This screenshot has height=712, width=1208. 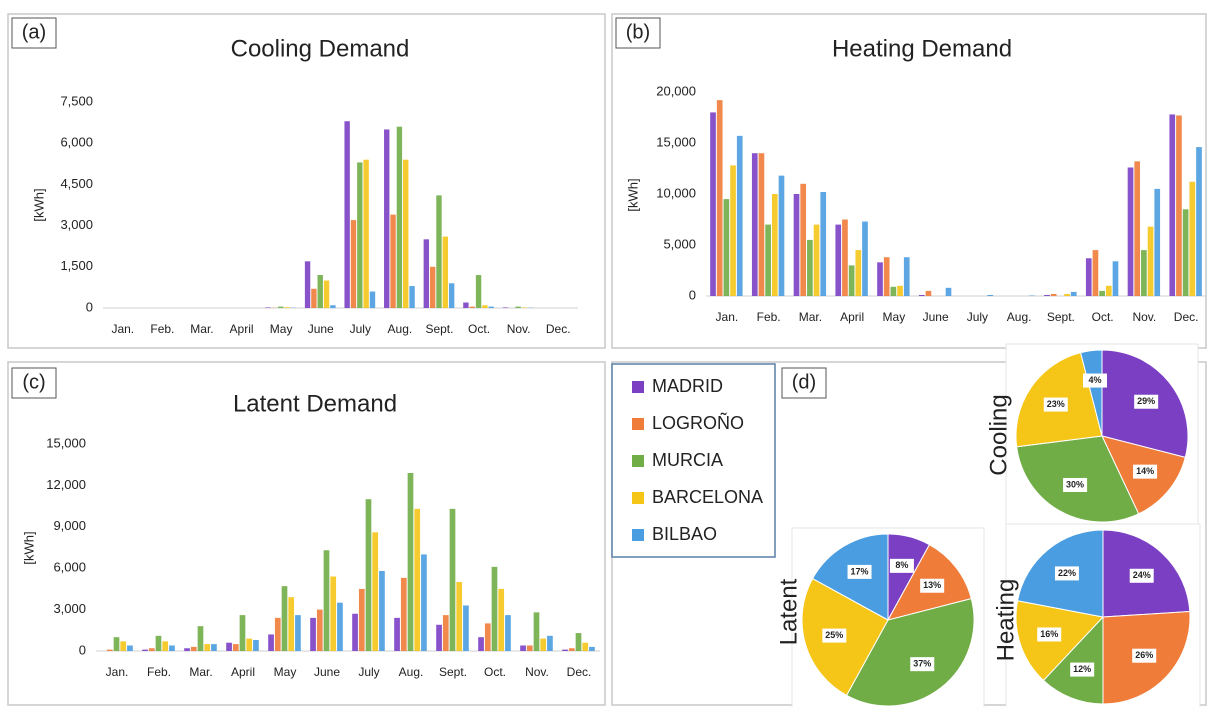 I want to click on data-label: 12%, so click(x=1082, y=669).